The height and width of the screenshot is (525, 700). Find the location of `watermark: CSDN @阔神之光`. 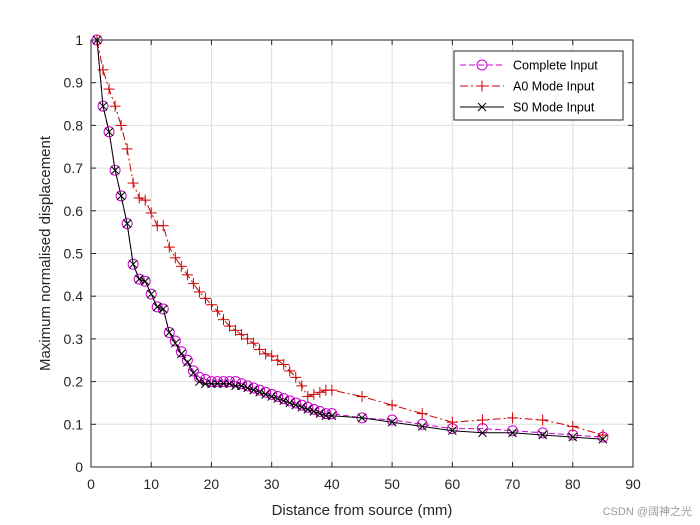

watermark: CSDN @阔神之光 is located at coordinates (647, 512).